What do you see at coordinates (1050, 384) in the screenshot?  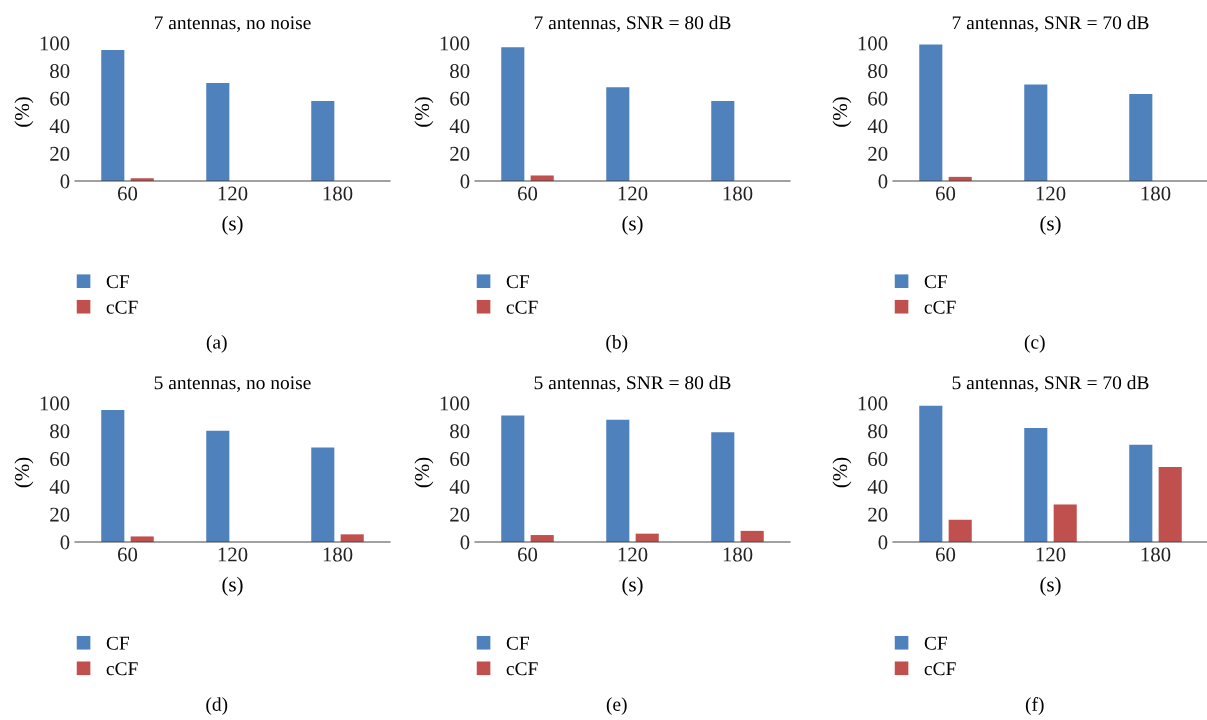 I see `chart-title: 5 antennas, SNR = 70 dB` at bounding box center [1050, 384].